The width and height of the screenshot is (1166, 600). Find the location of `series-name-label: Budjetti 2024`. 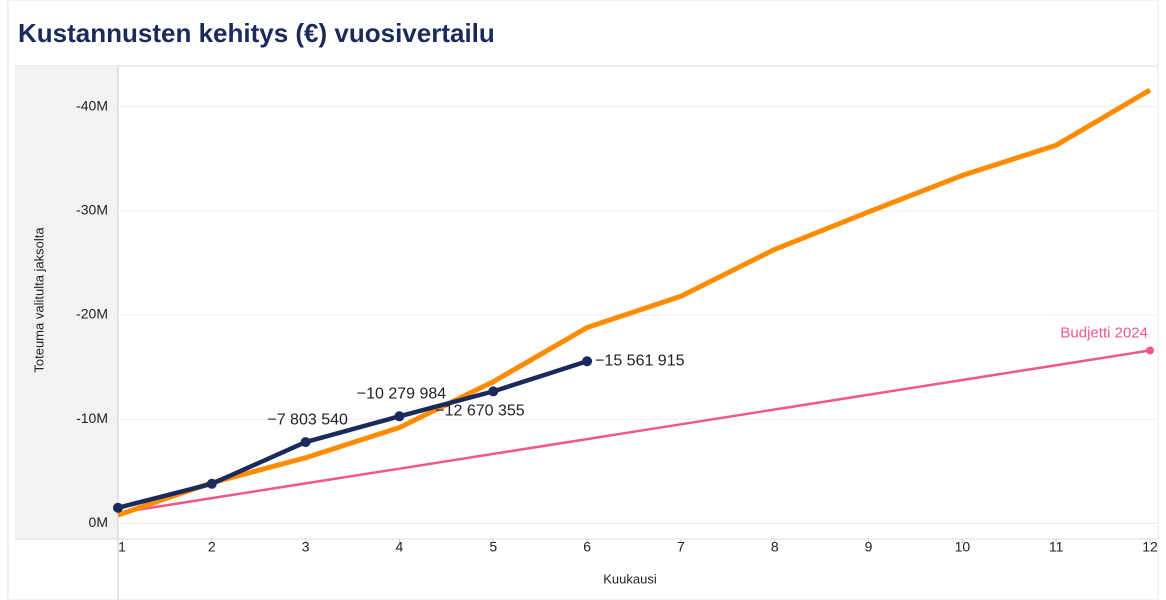

series-name-label: Budjetti 2024 is located at coordinates (1104, 332).